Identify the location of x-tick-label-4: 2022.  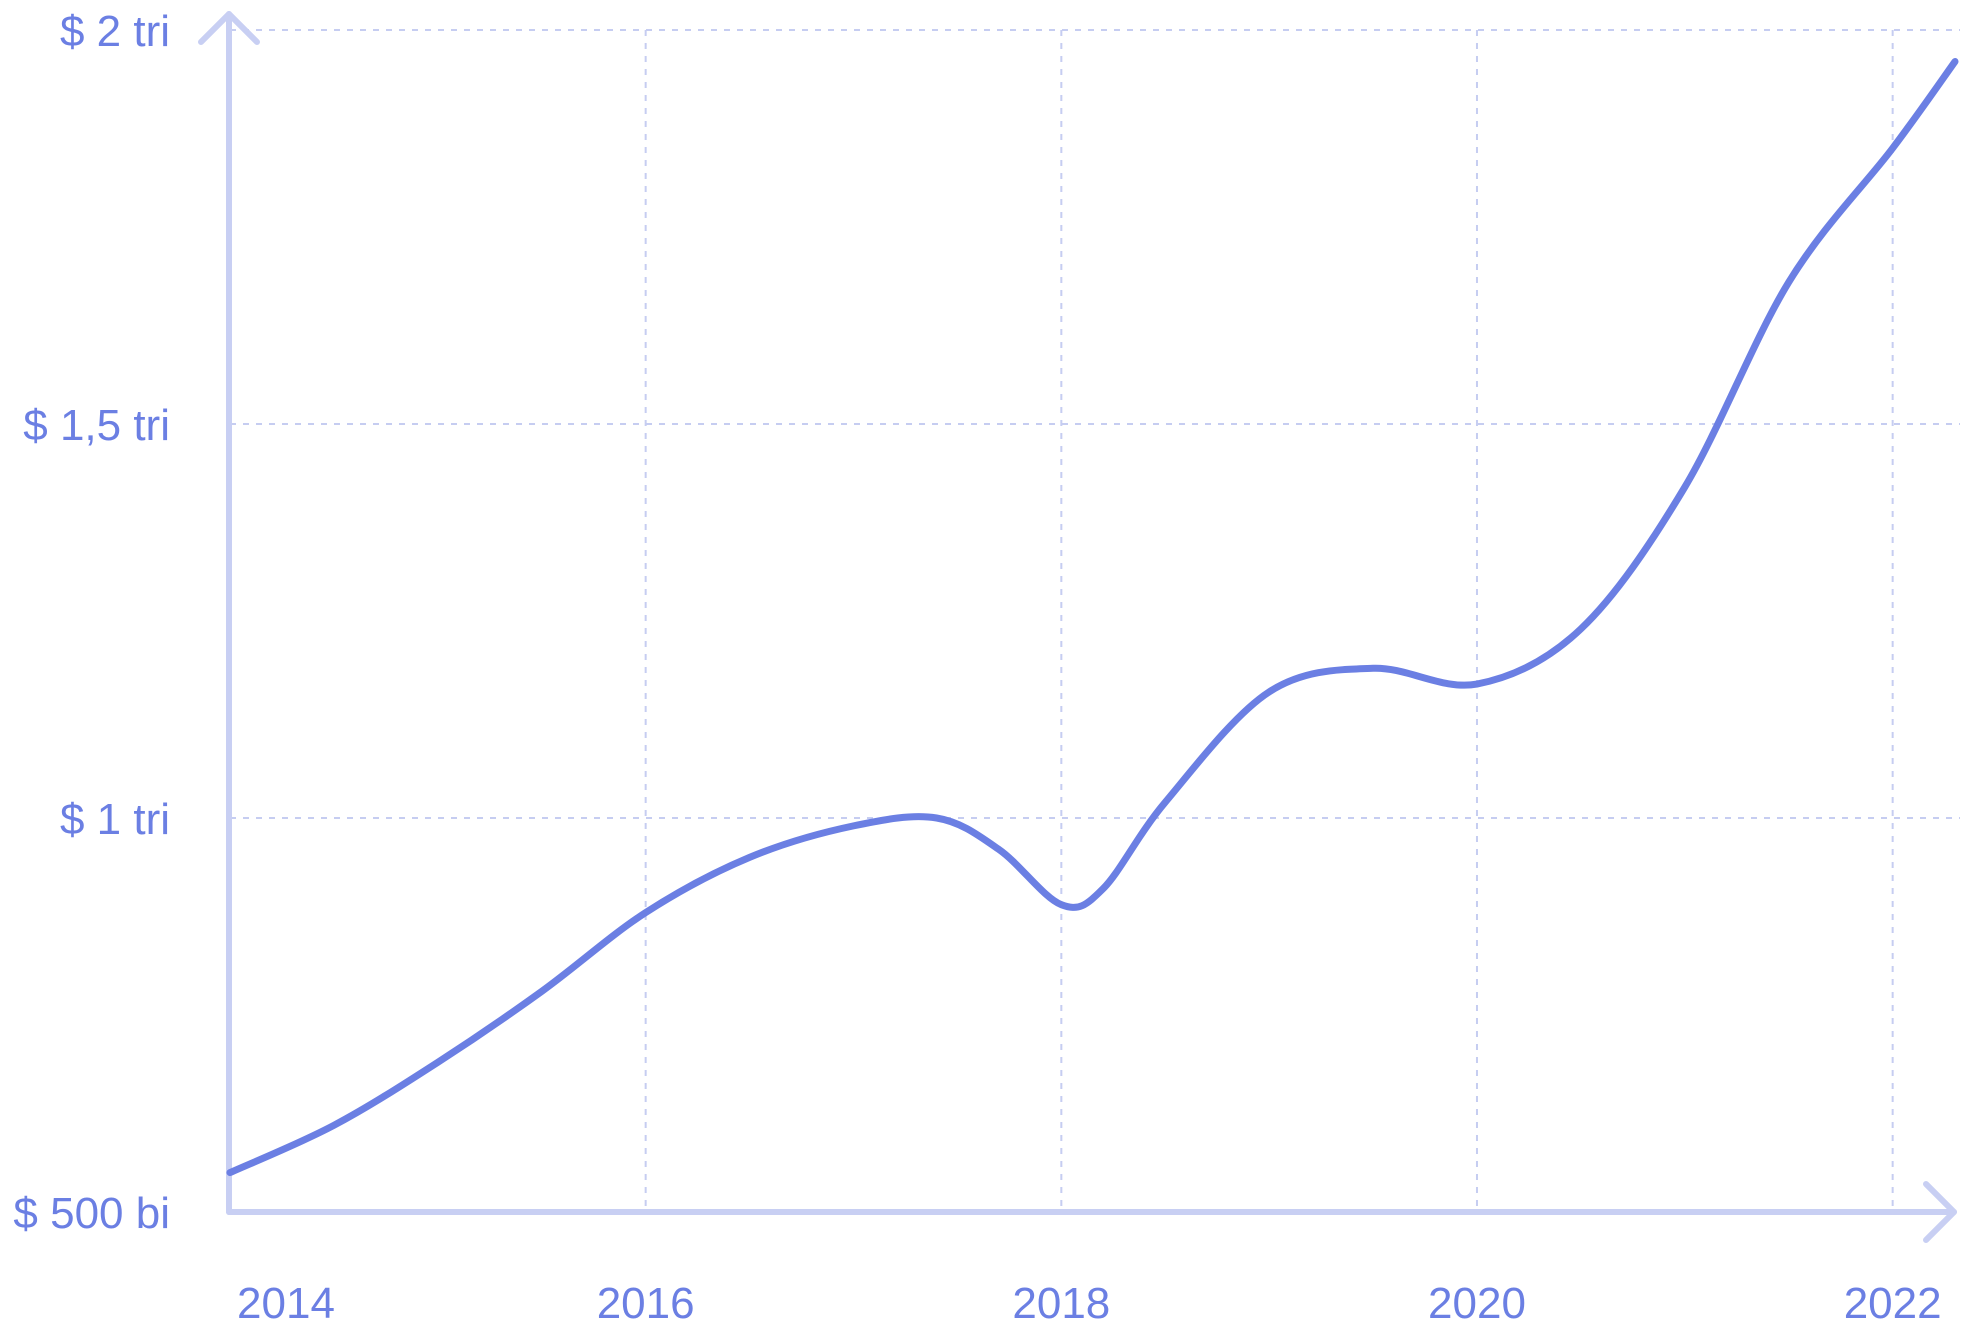
(1893, 1303).